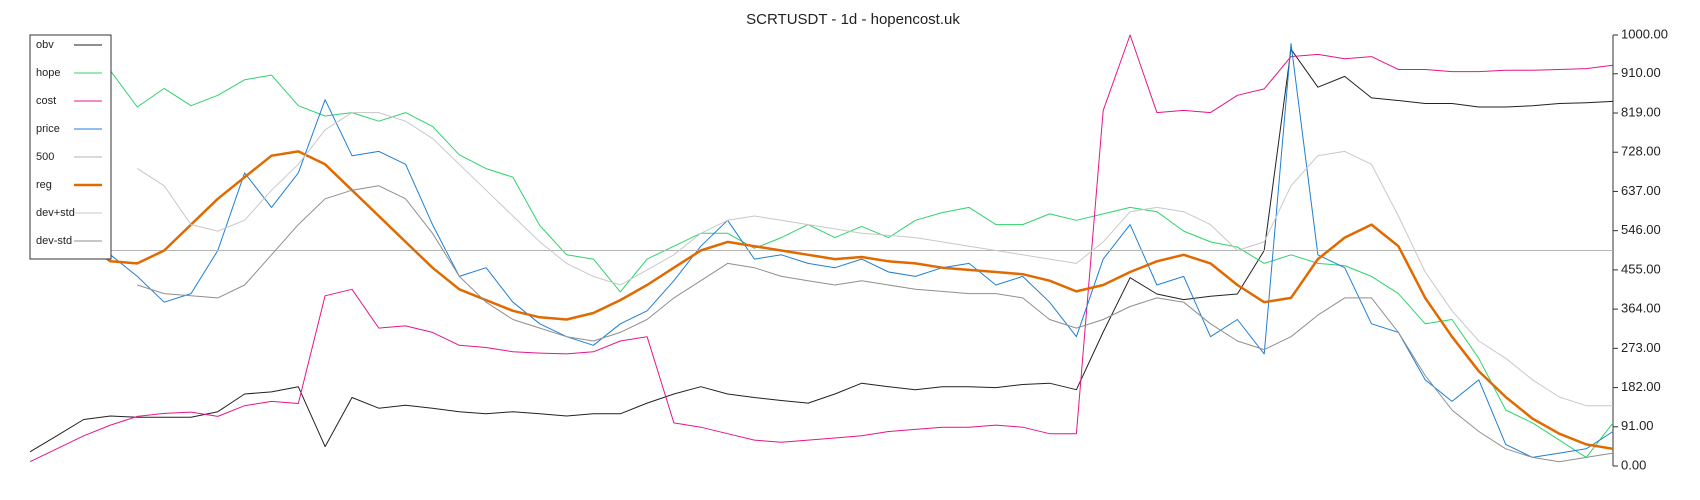  I want to click on y-tick-label: 182.00, so click(1641, 386).